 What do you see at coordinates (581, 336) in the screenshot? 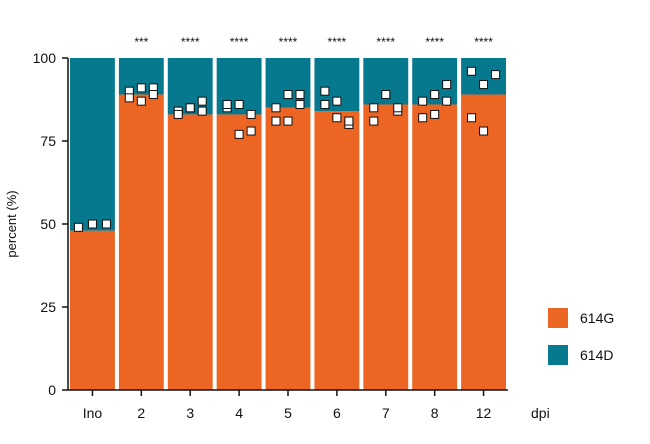
I see `legend: 614G 614D` at bounding box center [581, 336].